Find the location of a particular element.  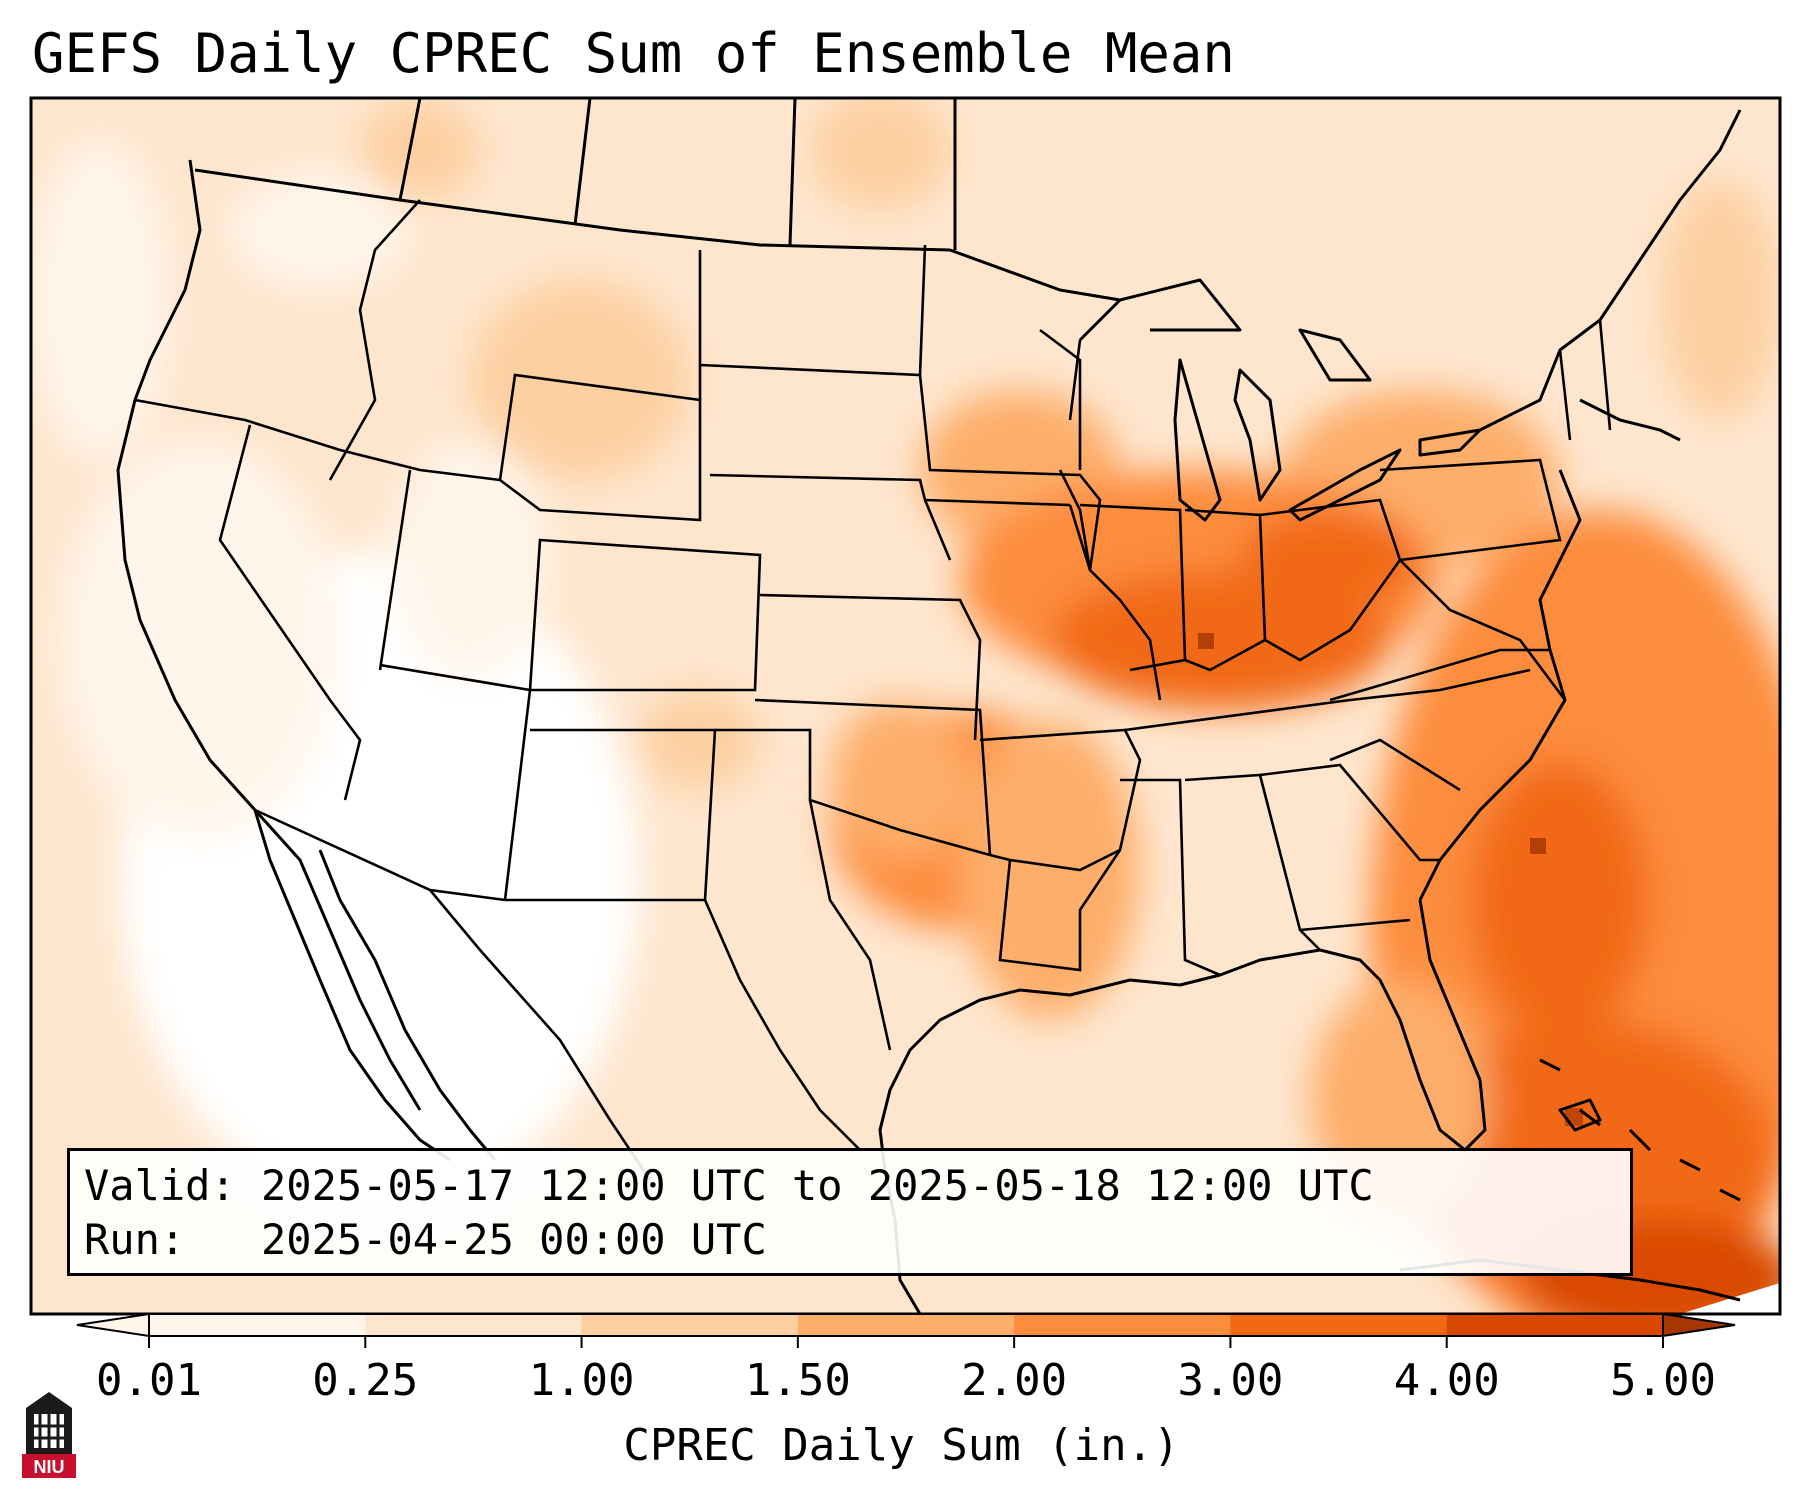

colorbar-label: CPREC Daily Sum (in.) is located at coordinates (901, 1445).